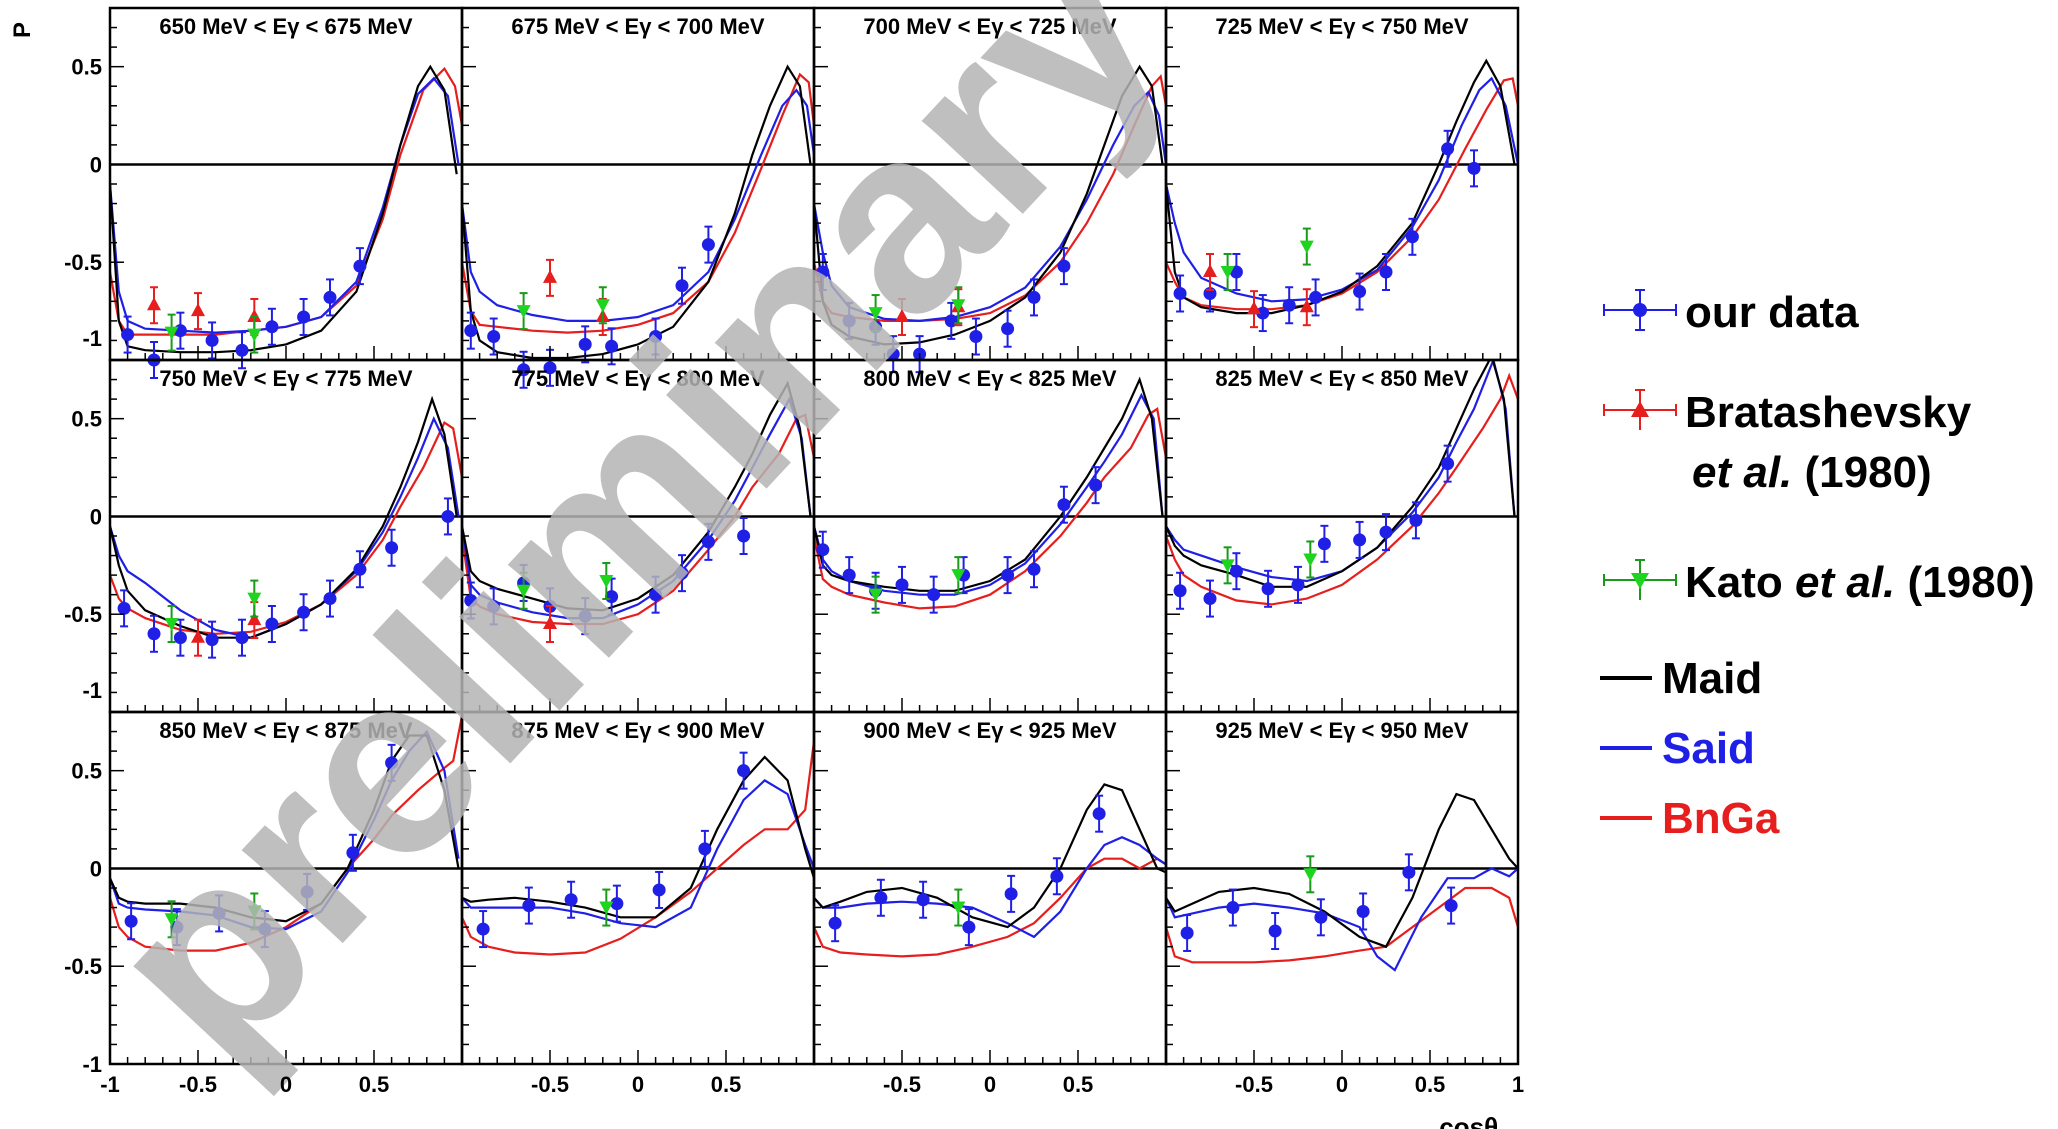  What do you see at coordinates (1341, 378) in the screenshot?
I see `panel-title: 825 MeV < Eγ < 850 MeV` at bounding box center [1341, 378].